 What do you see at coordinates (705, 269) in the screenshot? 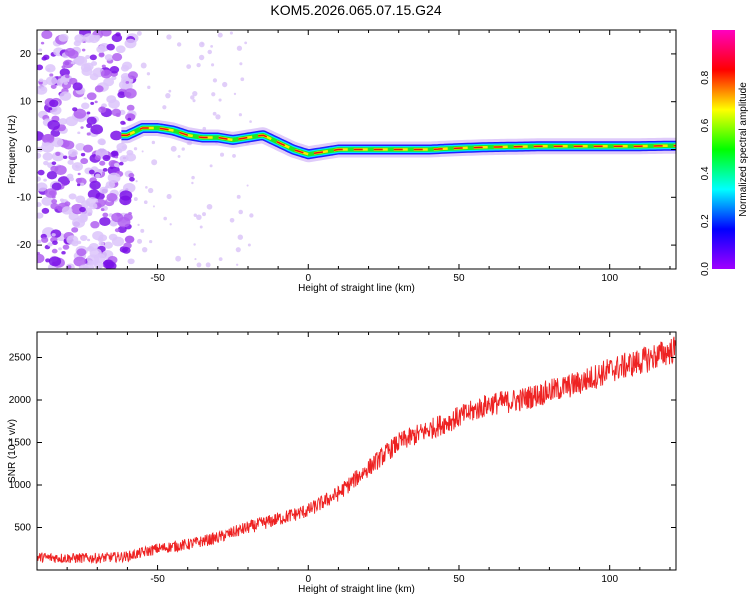
I see `colorbar-tick-label: 0.0` at bounding box center [705, 269].